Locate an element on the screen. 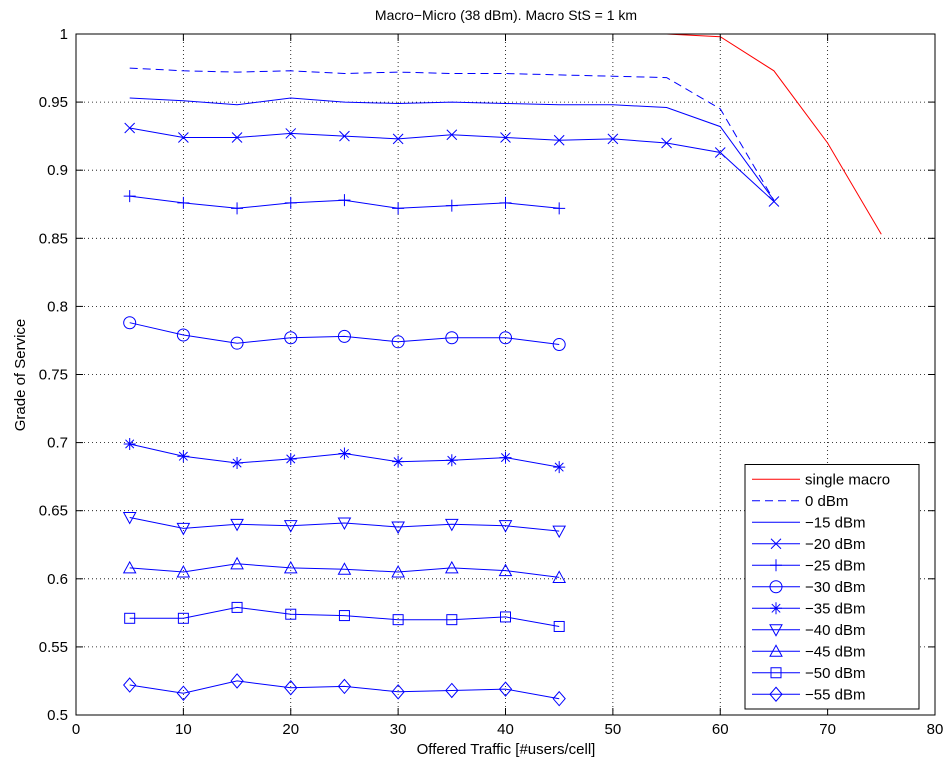  legend-label: −45 dBm is located at coordinates (835, 651).